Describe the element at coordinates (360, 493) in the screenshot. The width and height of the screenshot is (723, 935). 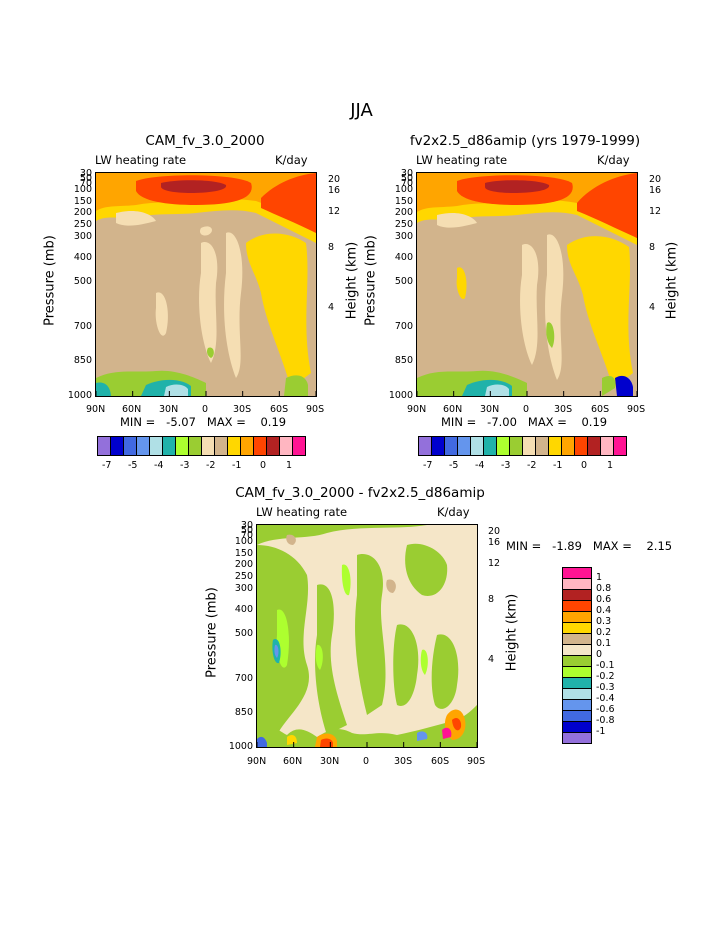
I see `panel3-title: CAM_fv_3.0_2000 - fv2x2.5_d86amip` at that location.